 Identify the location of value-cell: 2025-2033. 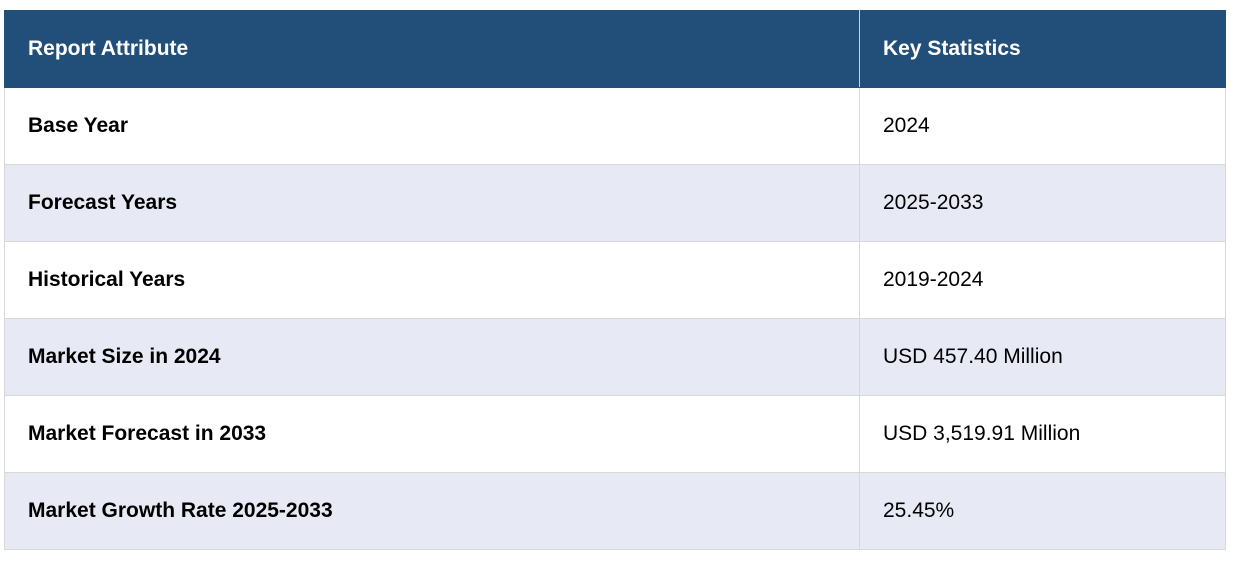
(1042, 203).